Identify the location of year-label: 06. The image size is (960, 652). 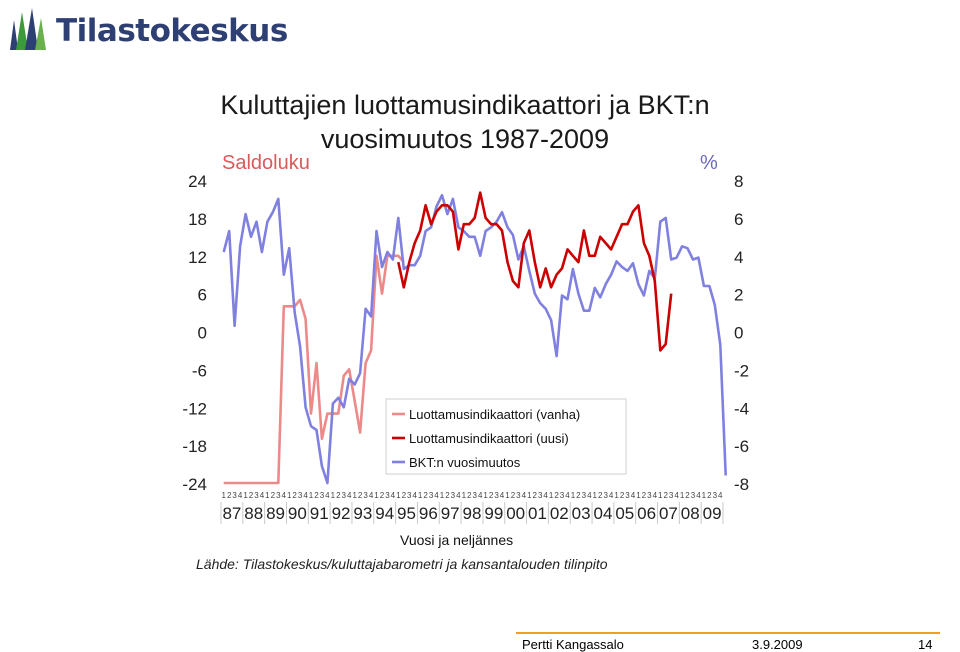
(646, 513).